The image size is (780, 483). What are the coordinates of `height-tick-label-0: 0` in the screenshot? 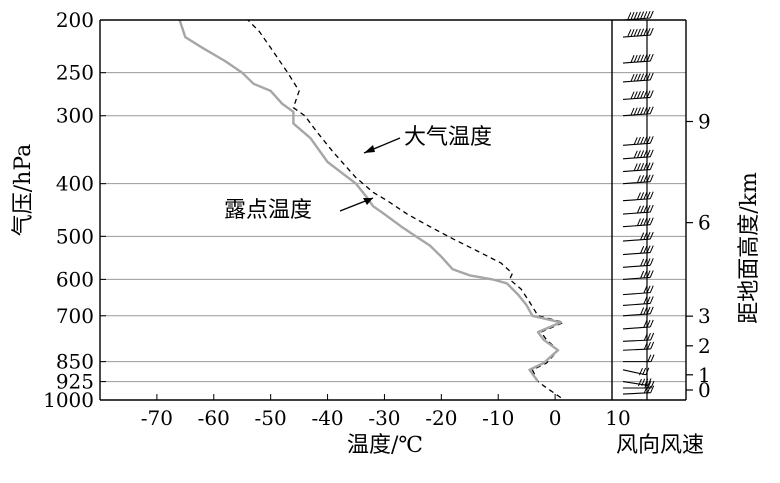 It's located at (704, 390).